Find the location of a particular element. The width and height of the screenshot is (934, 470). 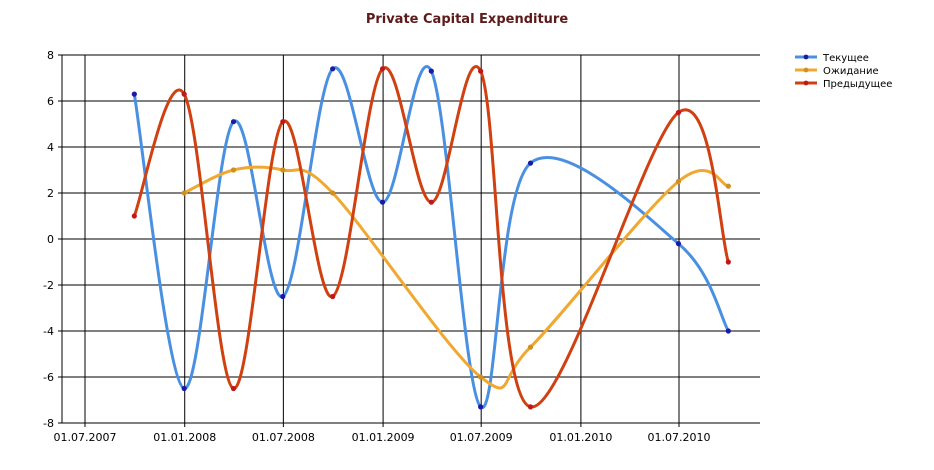

x-tick-label: 01.07.2009 is located at coordinates (481, 437).